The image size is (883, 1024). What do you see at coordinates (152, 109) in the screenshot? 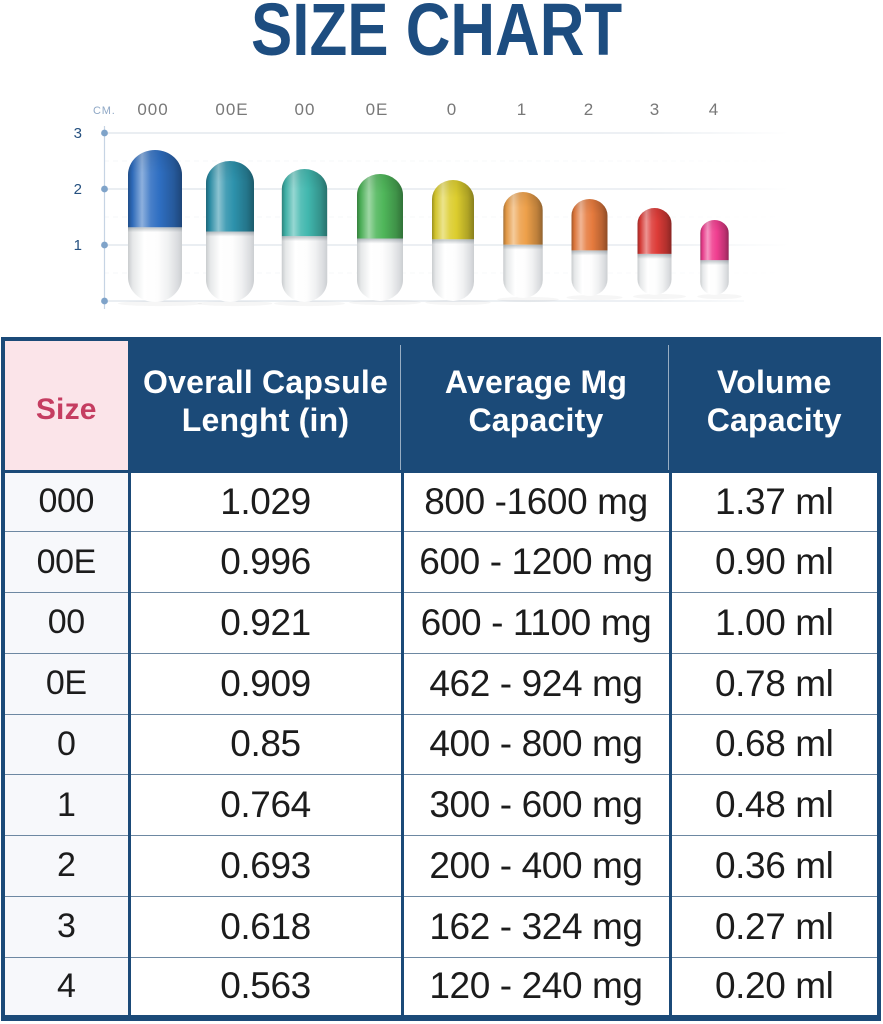
I see `svg-text: 000` at bounding box center [152, 109].